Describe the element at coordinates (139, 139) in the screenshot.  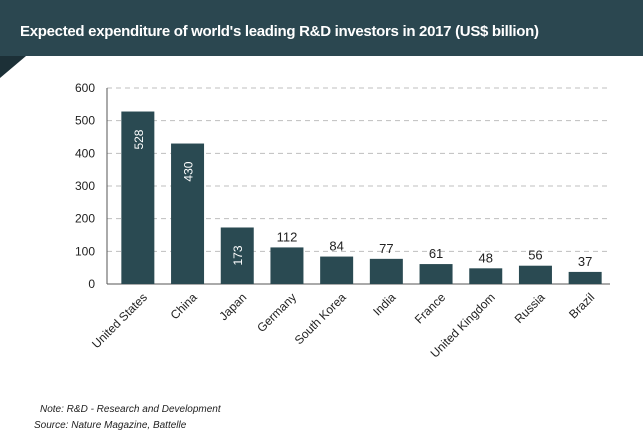
I see `data-label: 528` at that location.